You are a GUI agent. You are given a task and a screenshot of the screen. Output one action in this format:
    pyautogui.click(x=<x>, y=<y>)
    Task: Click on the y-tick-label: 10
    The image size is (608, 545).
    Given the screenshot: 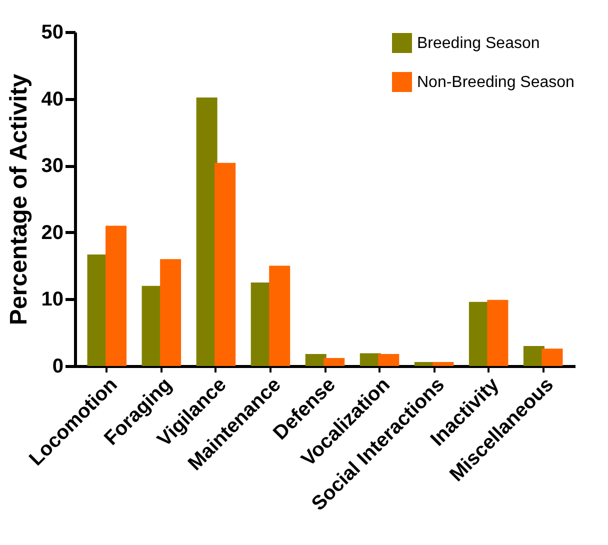 What is the action you would take?
    pyautogui.click(x=52, y=299)
    